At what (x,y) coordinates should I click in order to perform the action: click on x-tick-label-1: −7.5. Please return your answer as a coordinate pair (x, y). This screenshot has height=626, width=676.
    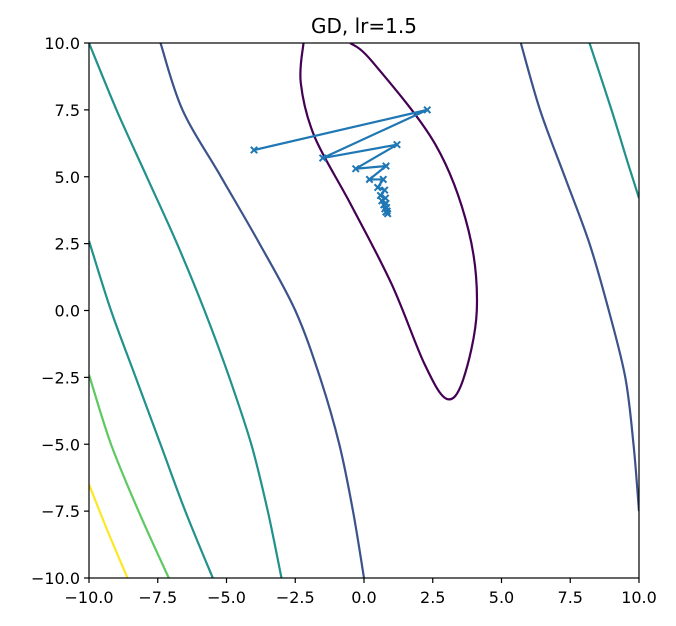
    Looking at the image, I should click on (157, 597).